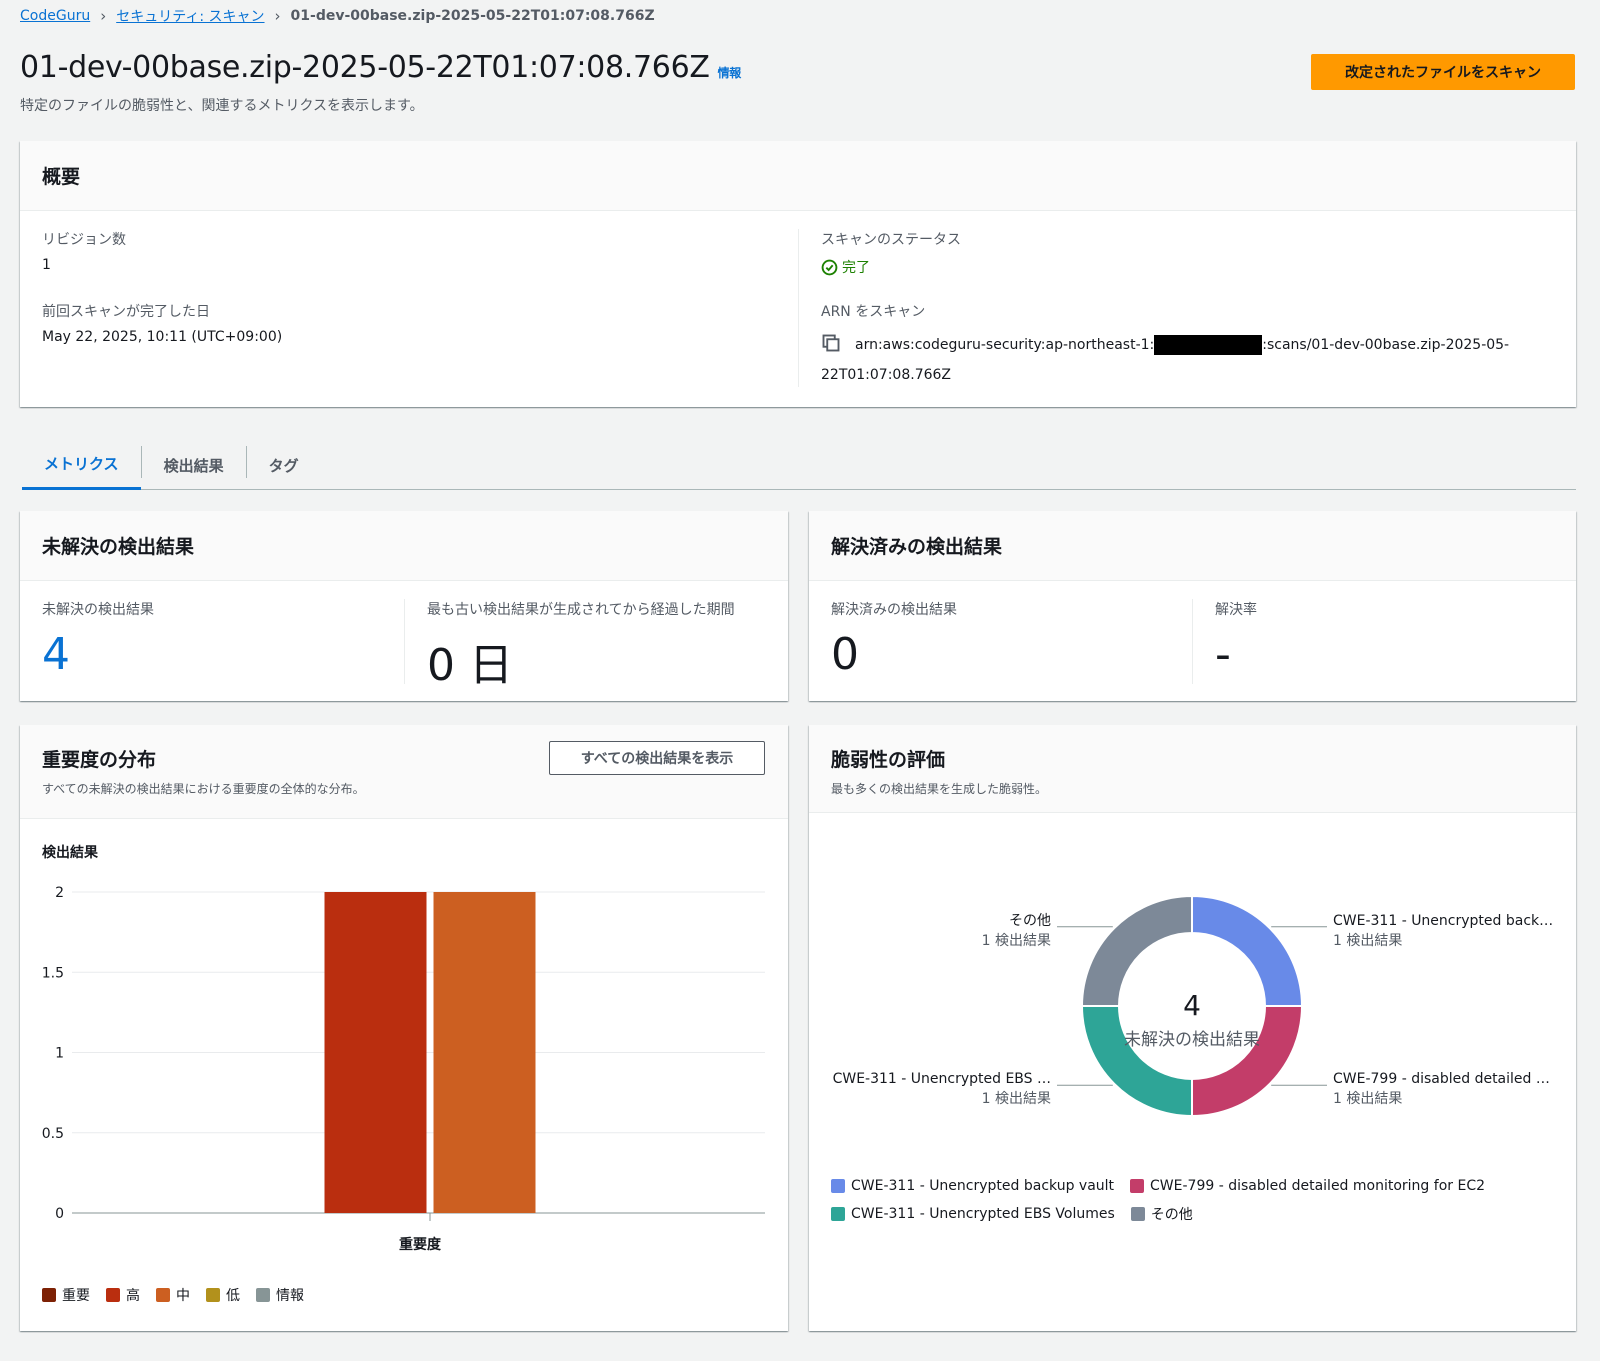  I want to click on vulnerability-header: 脆弱性の評価 最も多くの検出結果を生成した脆弱性。, so click(1192, 769).